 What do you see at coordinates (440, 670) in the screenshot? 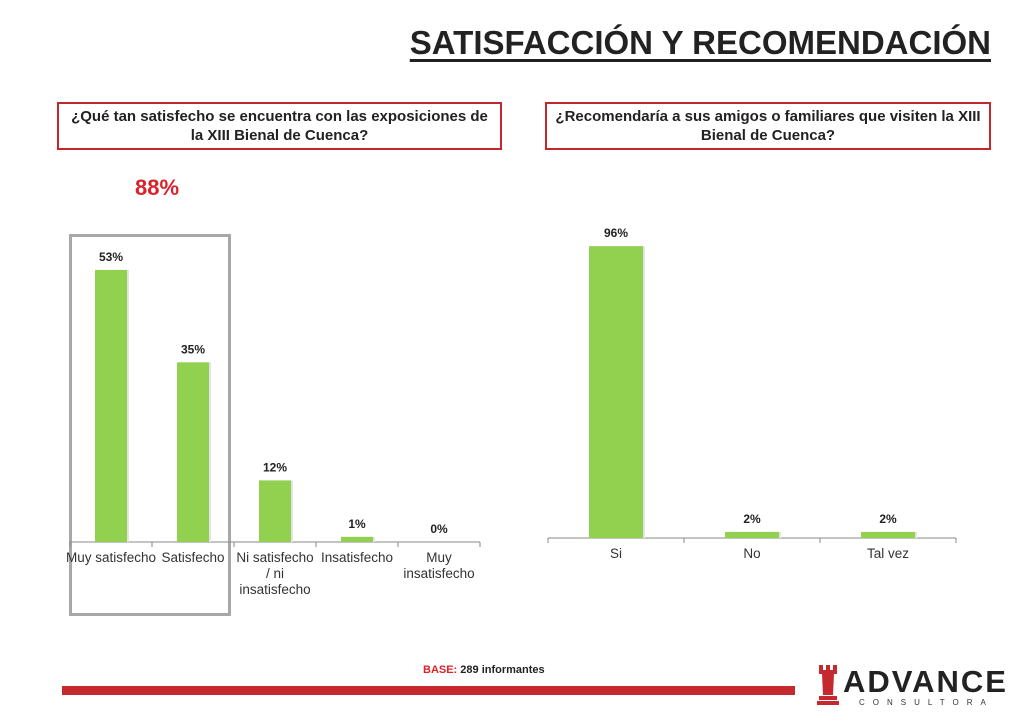
I see `base-label: BASE:` at bounding box center [440, 670].